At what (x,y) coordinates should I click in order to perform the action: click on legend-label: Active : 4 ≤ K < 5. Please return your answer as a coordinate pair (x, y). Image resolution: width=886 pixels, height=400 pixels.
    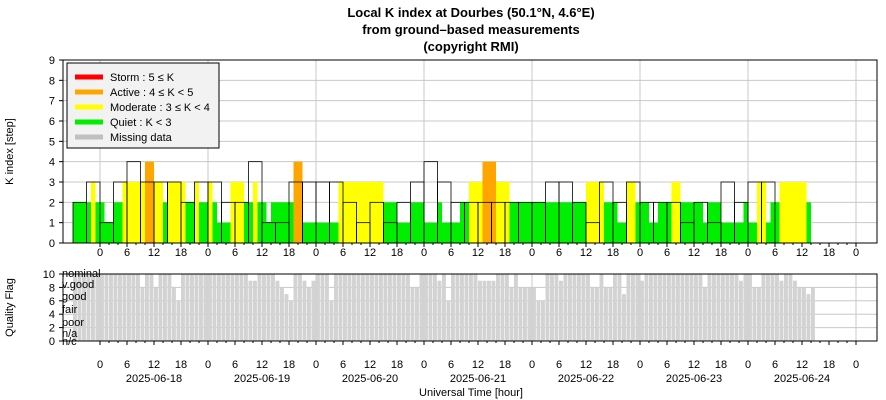
    Looking at the image, I should click on (151, 93).